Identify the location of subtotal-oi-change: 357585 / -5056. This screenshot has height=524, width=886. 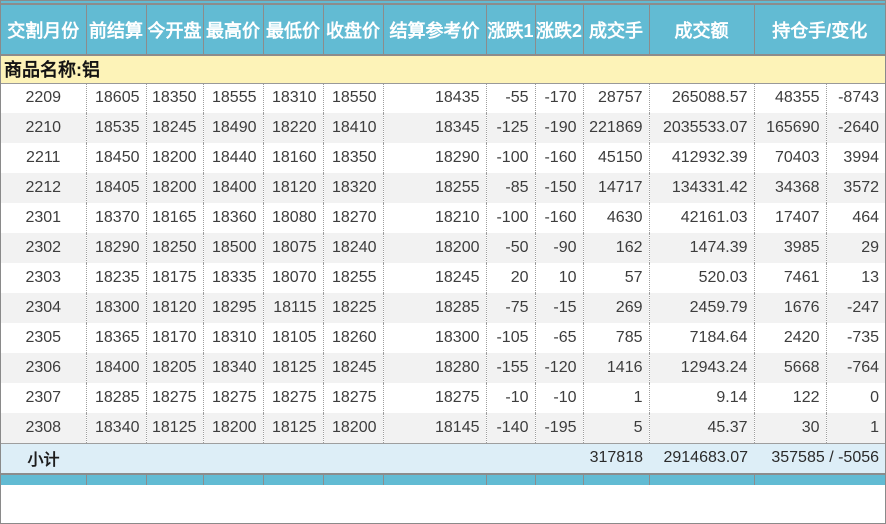
(819, 458).